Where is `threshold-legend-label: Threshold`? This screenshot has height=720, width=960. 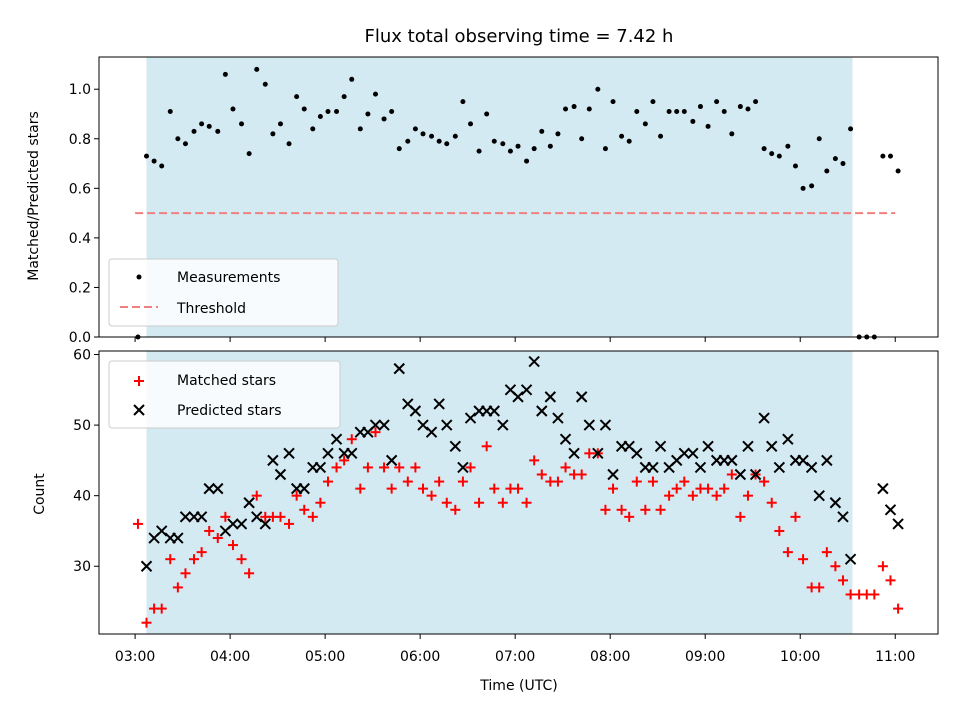
threshold-legend-label: Threshold is located at coordinates (211, 309).